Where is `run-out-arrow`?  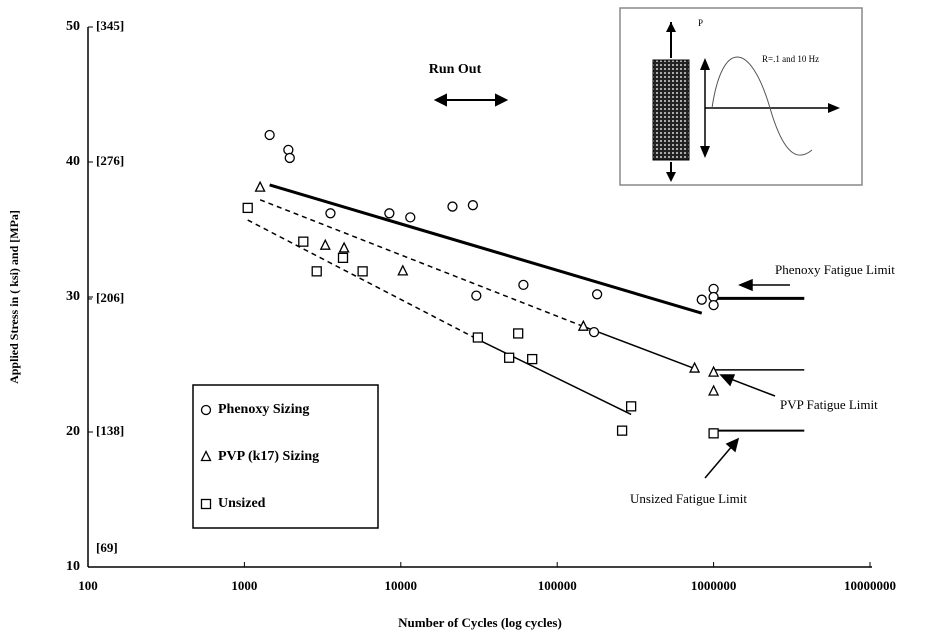
run-out-arrow is located at coordinates (471, 100).